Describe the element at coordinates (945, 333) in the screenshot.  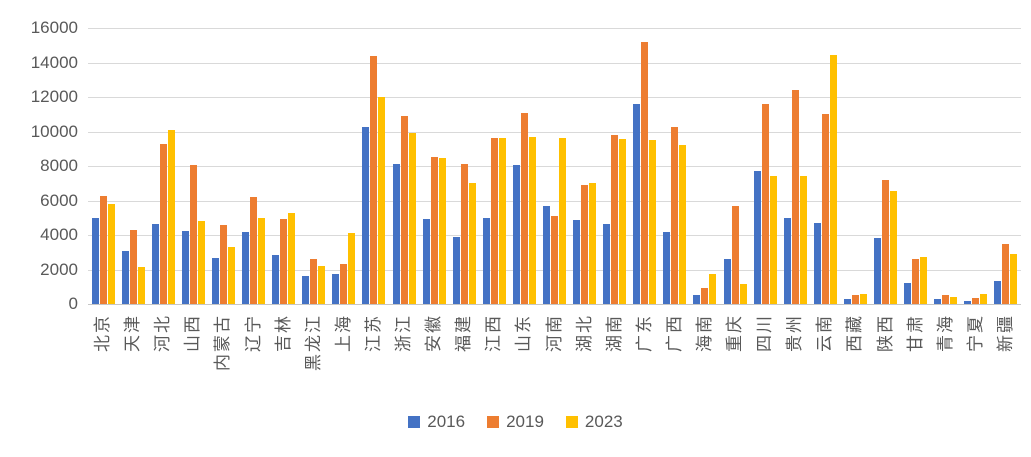
I see `x-axis-category-label: 青海` at that location.